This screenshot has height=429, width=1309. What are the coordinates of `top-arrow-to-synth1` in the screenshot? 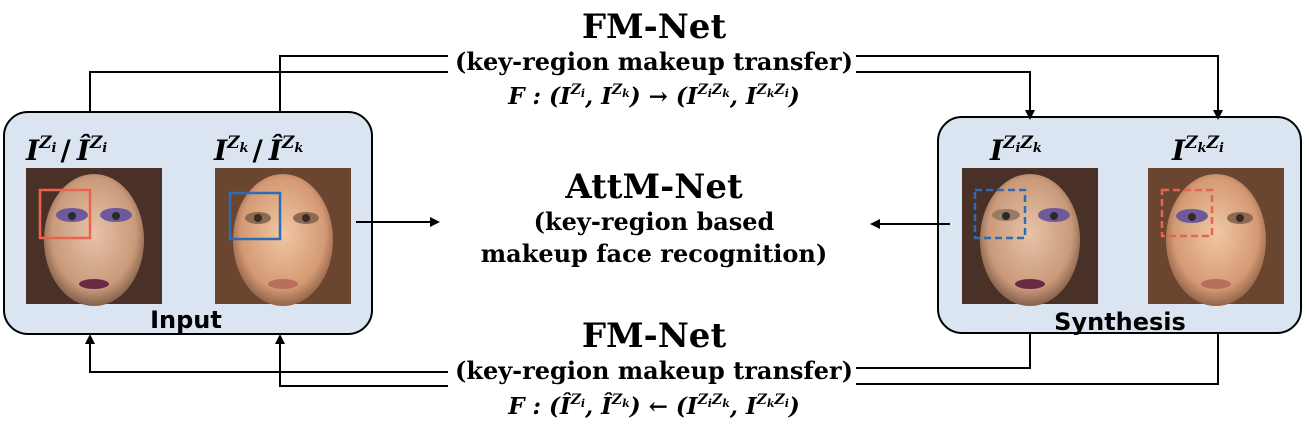 It's located at (945, 95).